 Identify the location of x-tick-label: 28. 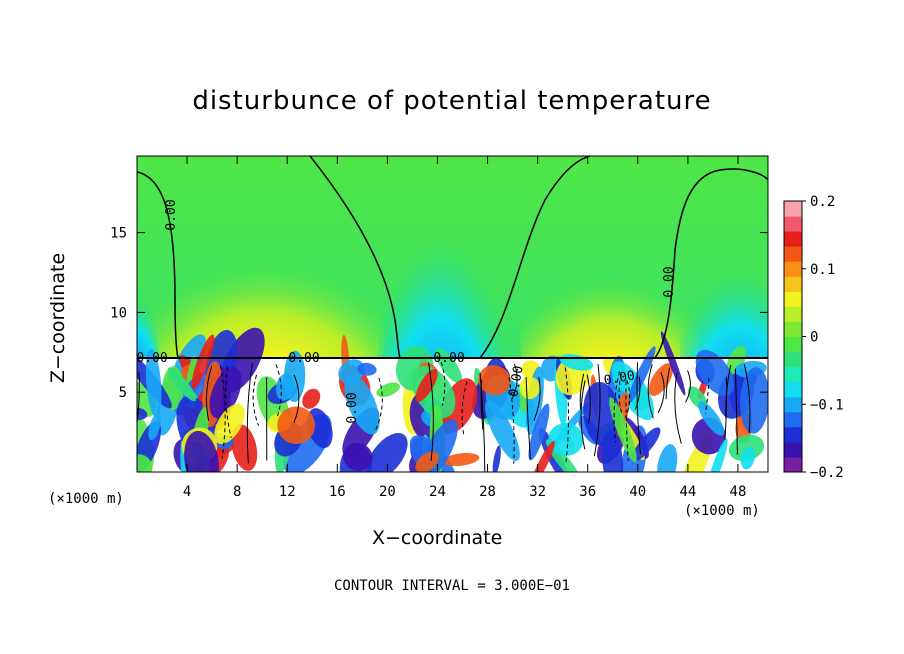
(487, 492).